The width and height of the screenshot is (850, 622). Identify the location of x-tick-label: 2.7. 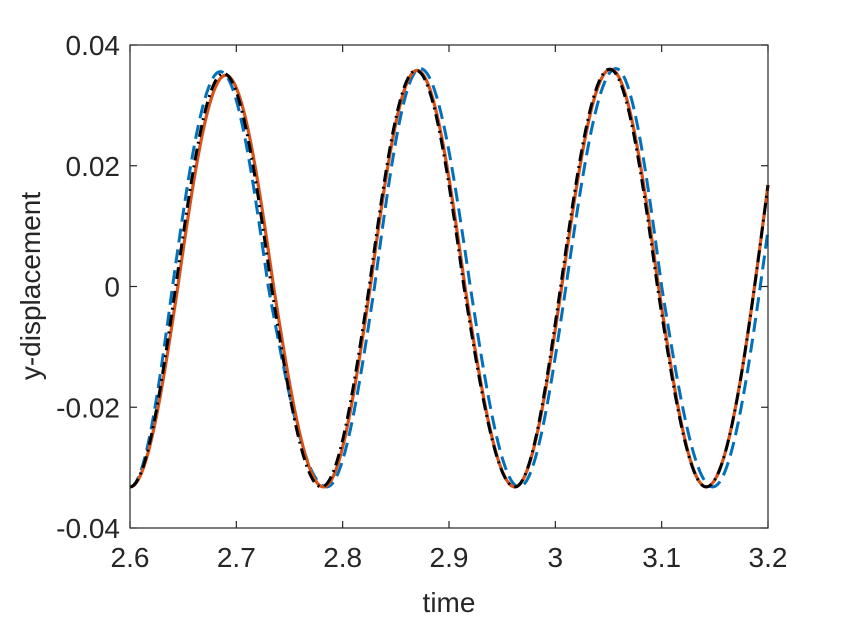
(236, 557).